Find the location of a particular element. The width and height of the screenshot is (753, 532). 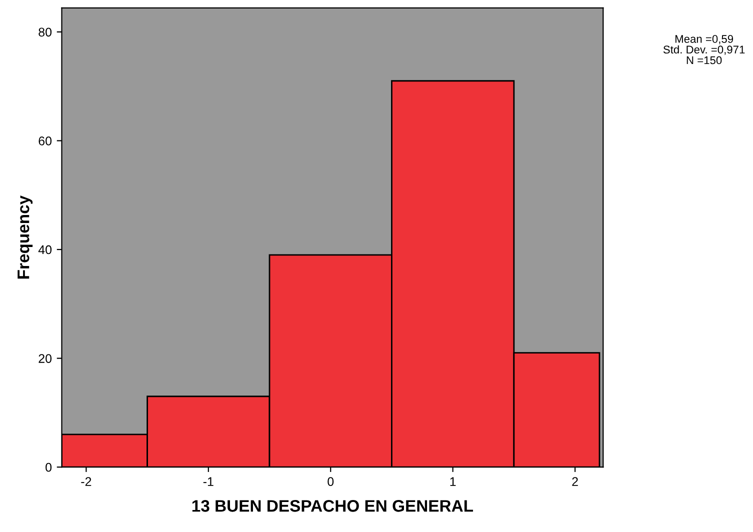

x-tick-label: -1 is located at coordinates (208, 481).